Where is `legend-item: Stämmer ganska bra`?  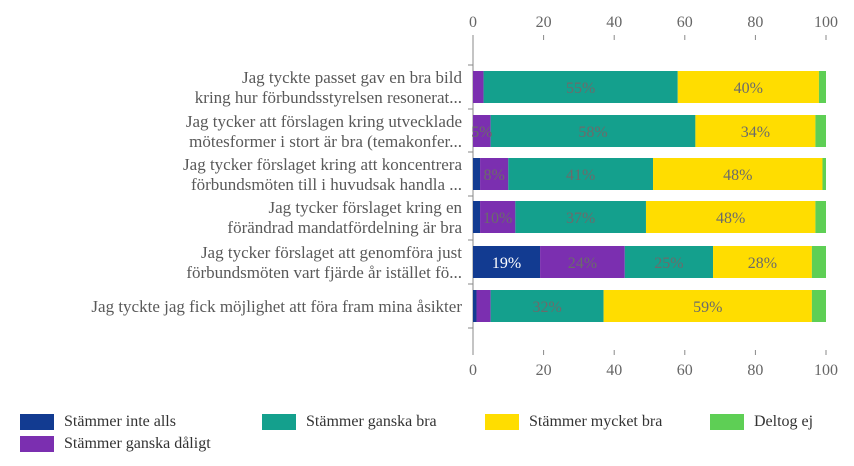 legend-item: Stämmer ganska bra is located at coordinates (349, 422).